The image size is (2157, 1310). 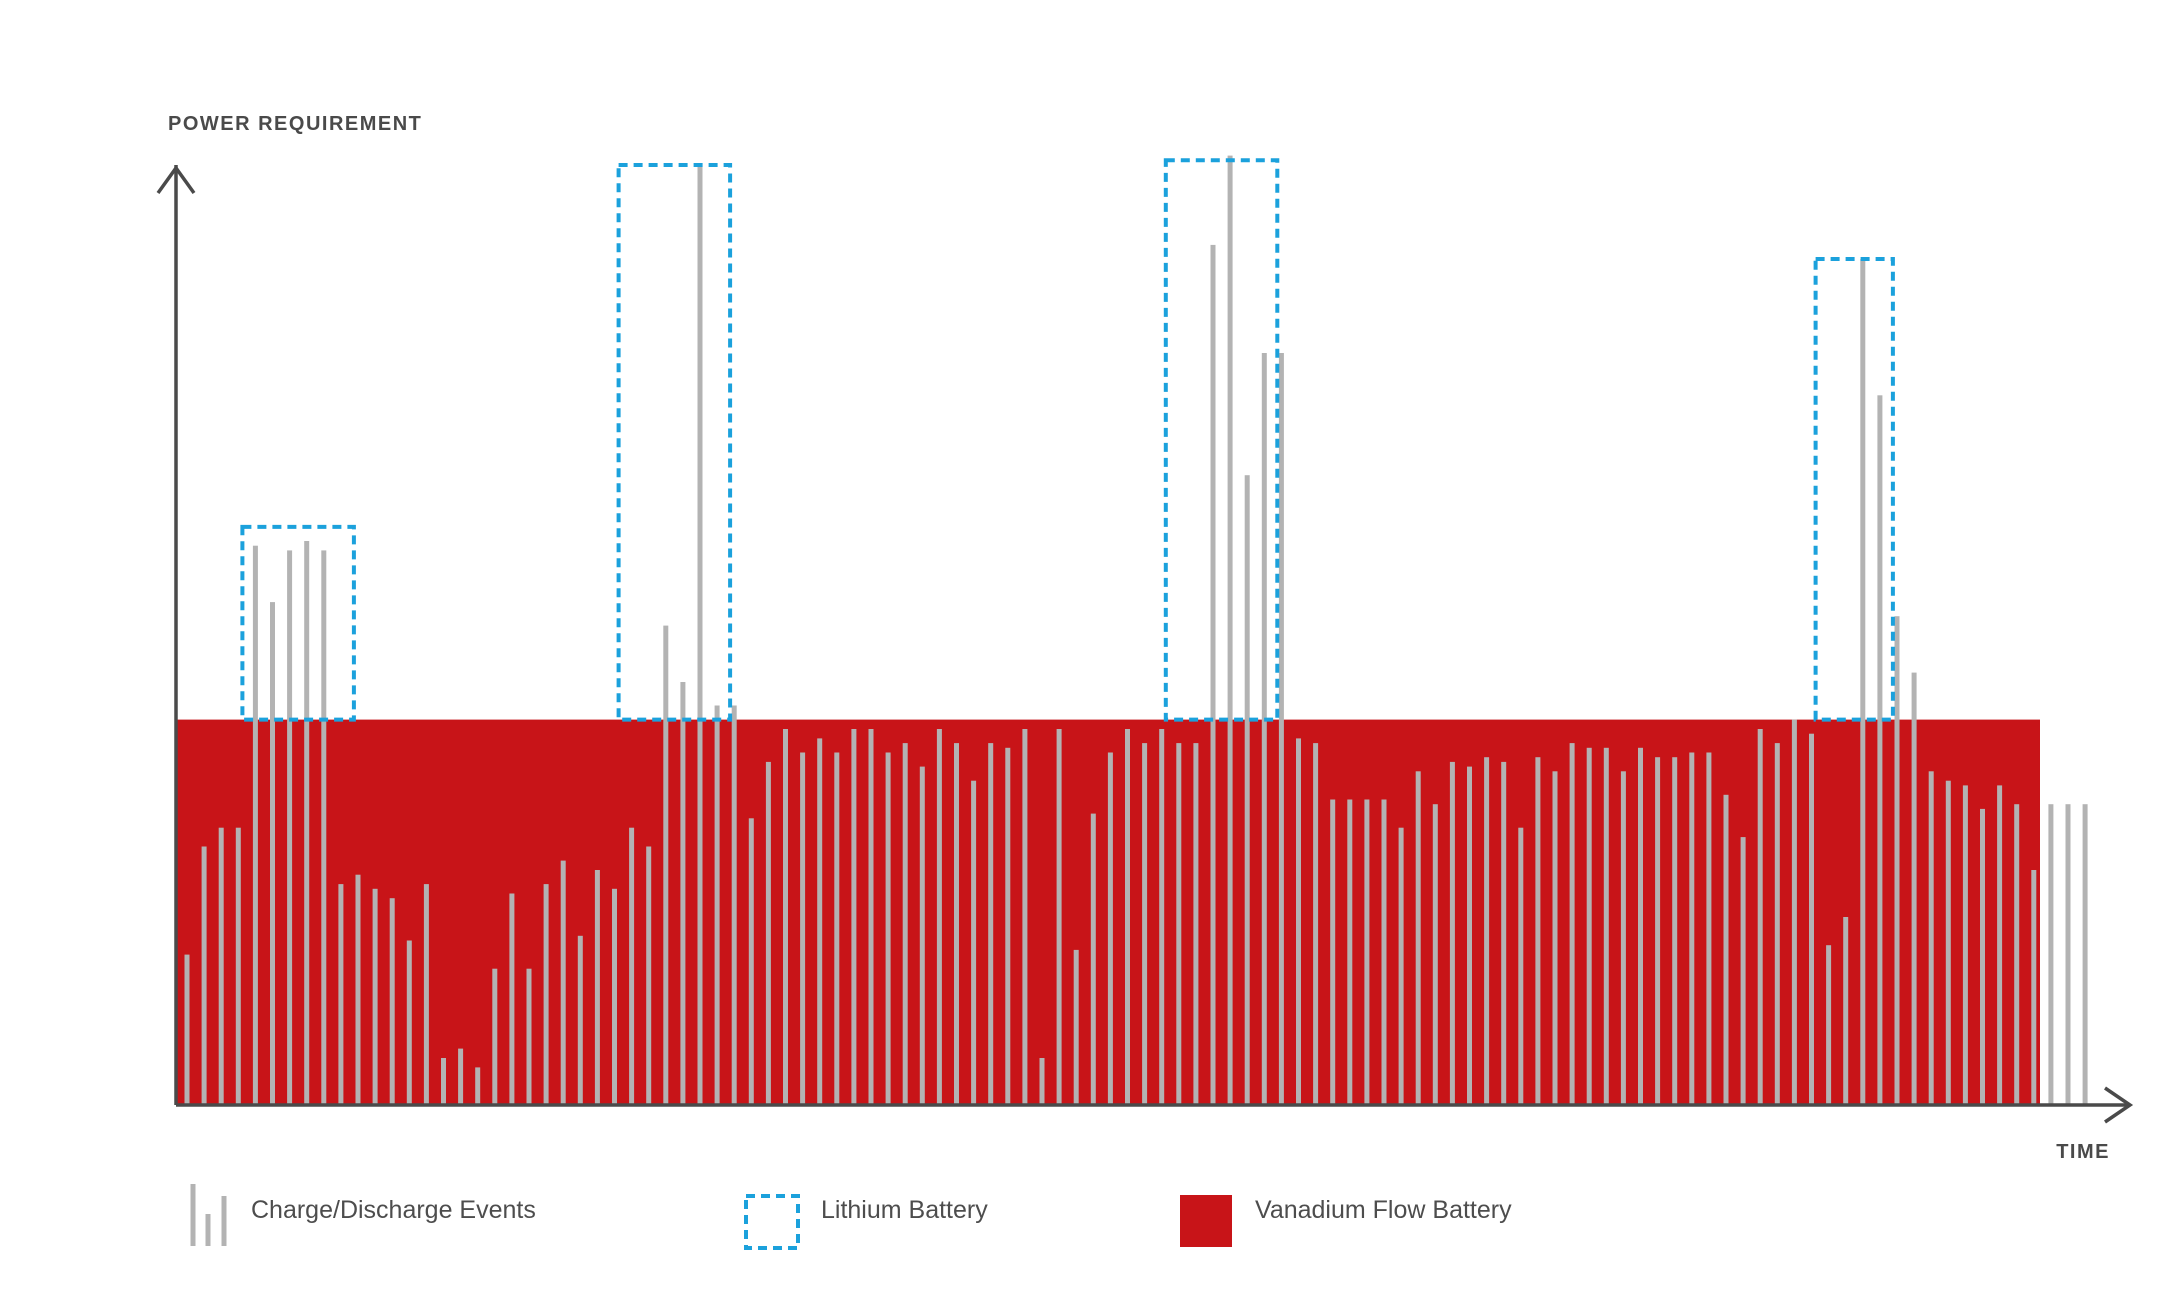 I want to click on y-axis-arrow, so click(x=176, y=180).